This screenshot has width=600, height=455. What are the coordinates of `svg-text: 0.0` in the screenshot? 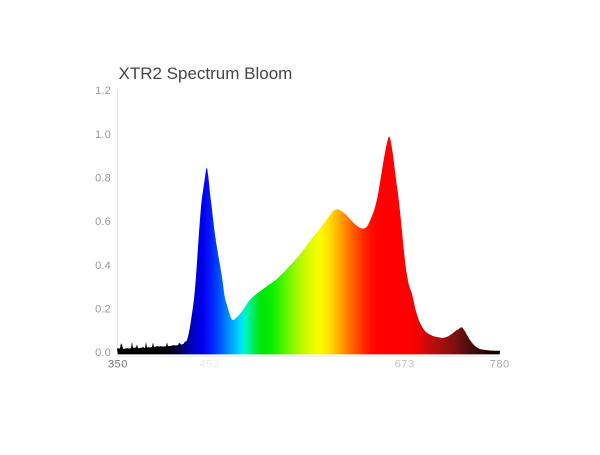 It's located at (103, 353).